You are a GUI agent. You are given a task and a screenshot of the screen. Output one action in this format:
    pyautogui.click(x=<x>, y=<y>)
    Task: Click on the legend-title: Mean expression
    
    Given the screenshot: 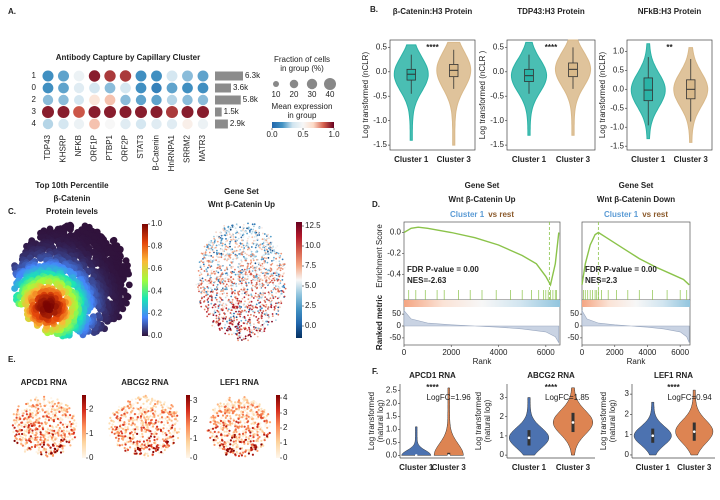 What is the action you would take?
    pyautogui.click(x=302, y=106)
    